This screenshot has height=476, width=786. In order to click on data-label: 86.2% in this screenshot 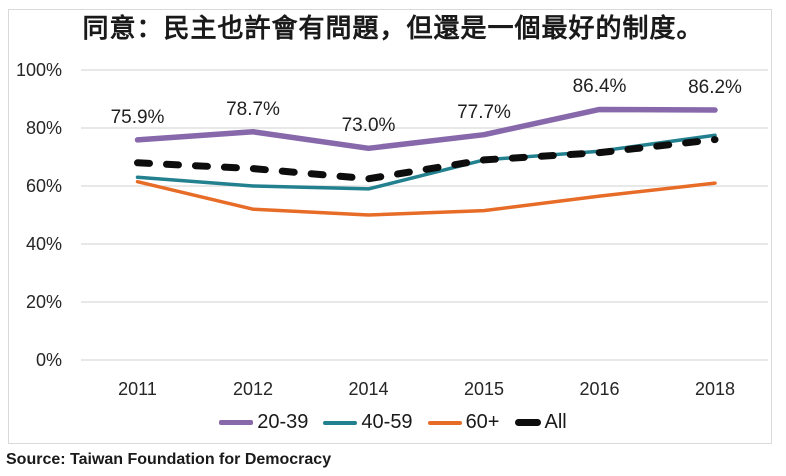, I will do `click(715, 88)`.